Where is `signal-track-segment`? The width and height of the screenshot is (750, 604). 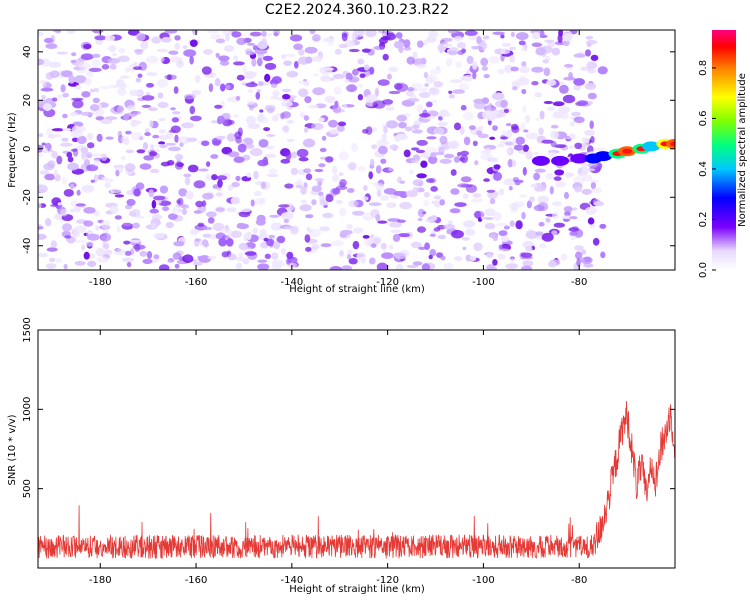
signal-track-segment is located at coordinates (603, 156).